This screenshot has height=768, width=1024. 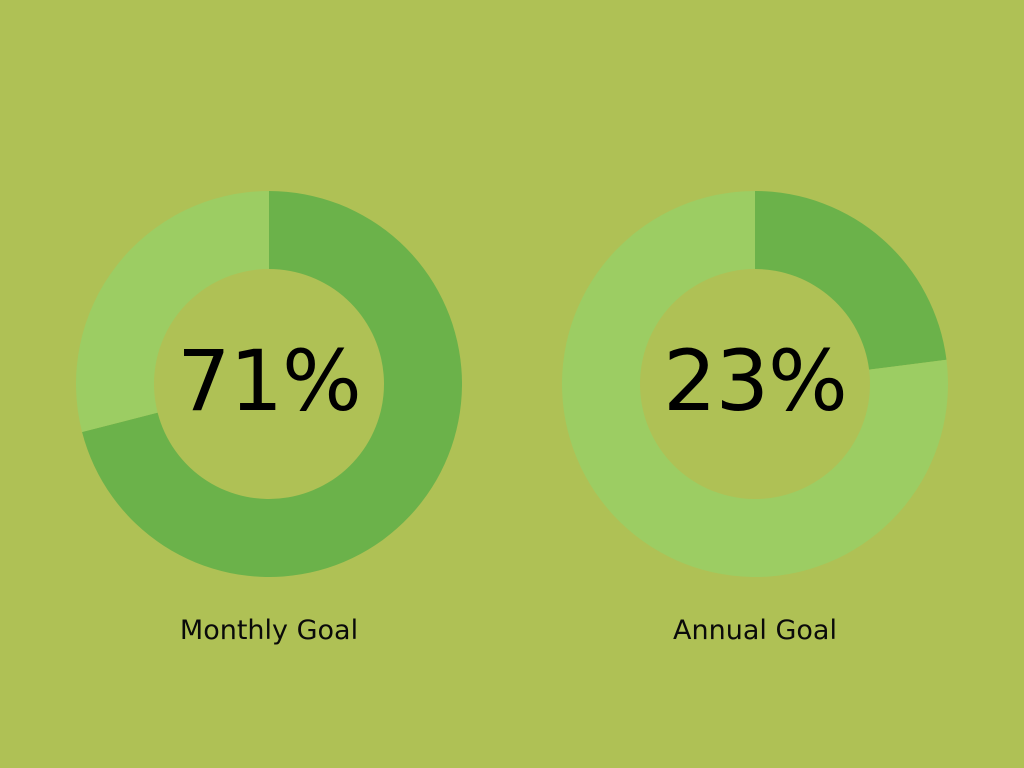 What do you see at coordinates (172, 311) in the screenshot?
I see `monthly-goal-remaining-slice` at bounding box center [172, 311].